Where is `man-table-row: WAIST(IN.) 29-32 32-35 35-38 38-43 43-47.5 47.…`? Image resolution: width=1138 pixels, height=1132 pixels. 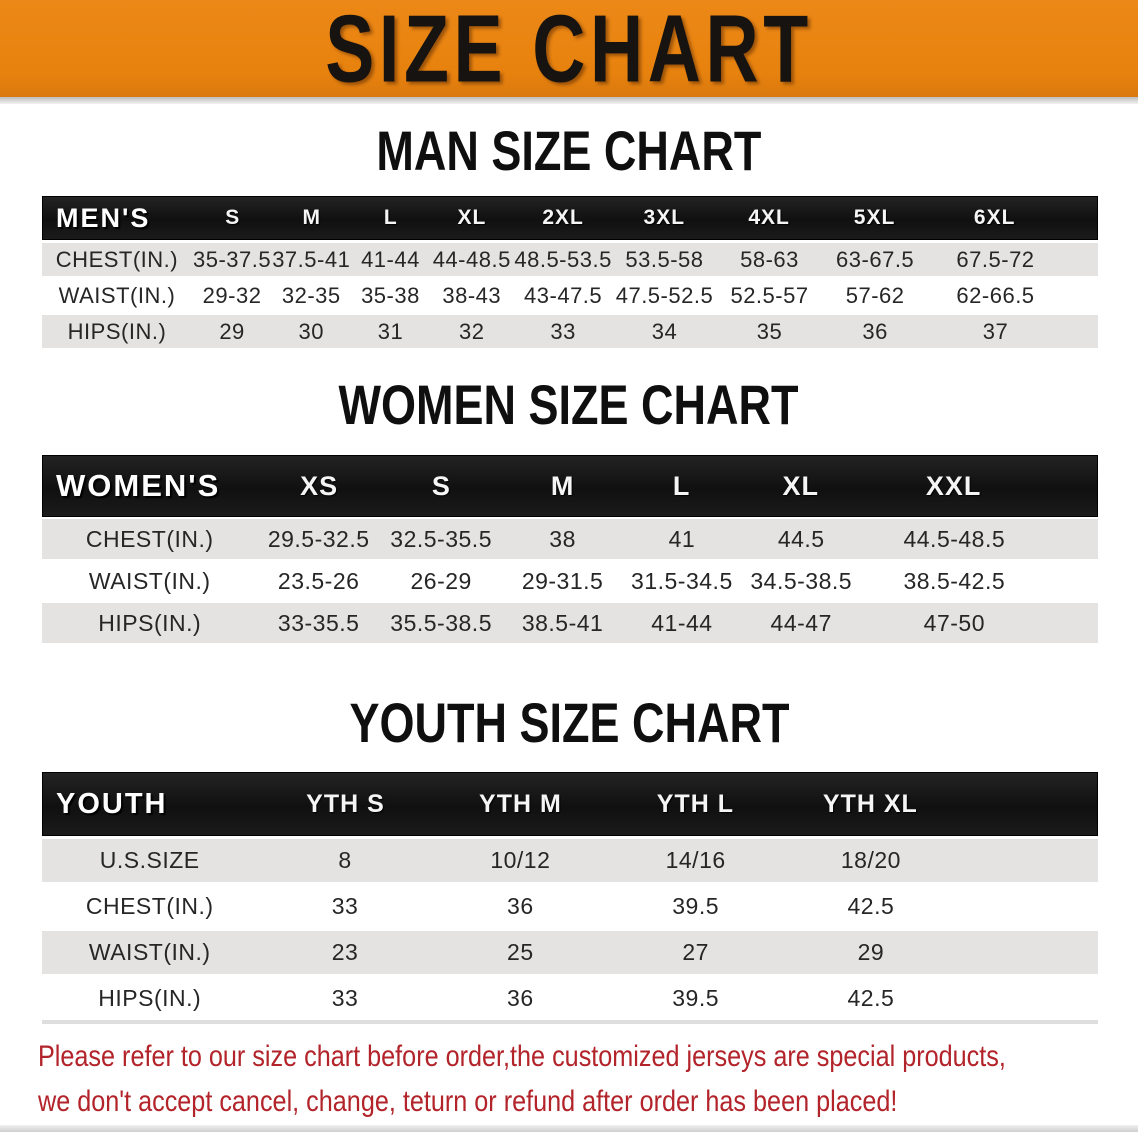 man-table-row: WAIST(IN.) 29-32 32-35 35-38 38-43 43-47.5 47.… is located at coordinates (570, 295).